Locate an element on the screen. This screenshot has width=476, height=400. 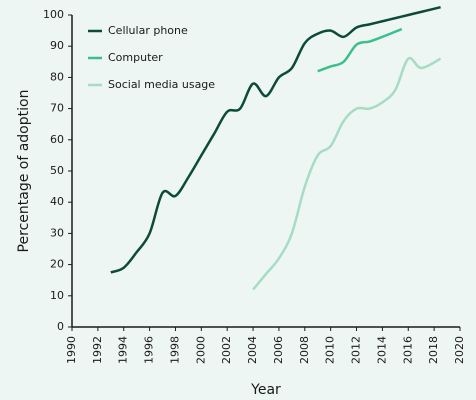
x-tick-label: 1992 is located at coordinates (97, 350).